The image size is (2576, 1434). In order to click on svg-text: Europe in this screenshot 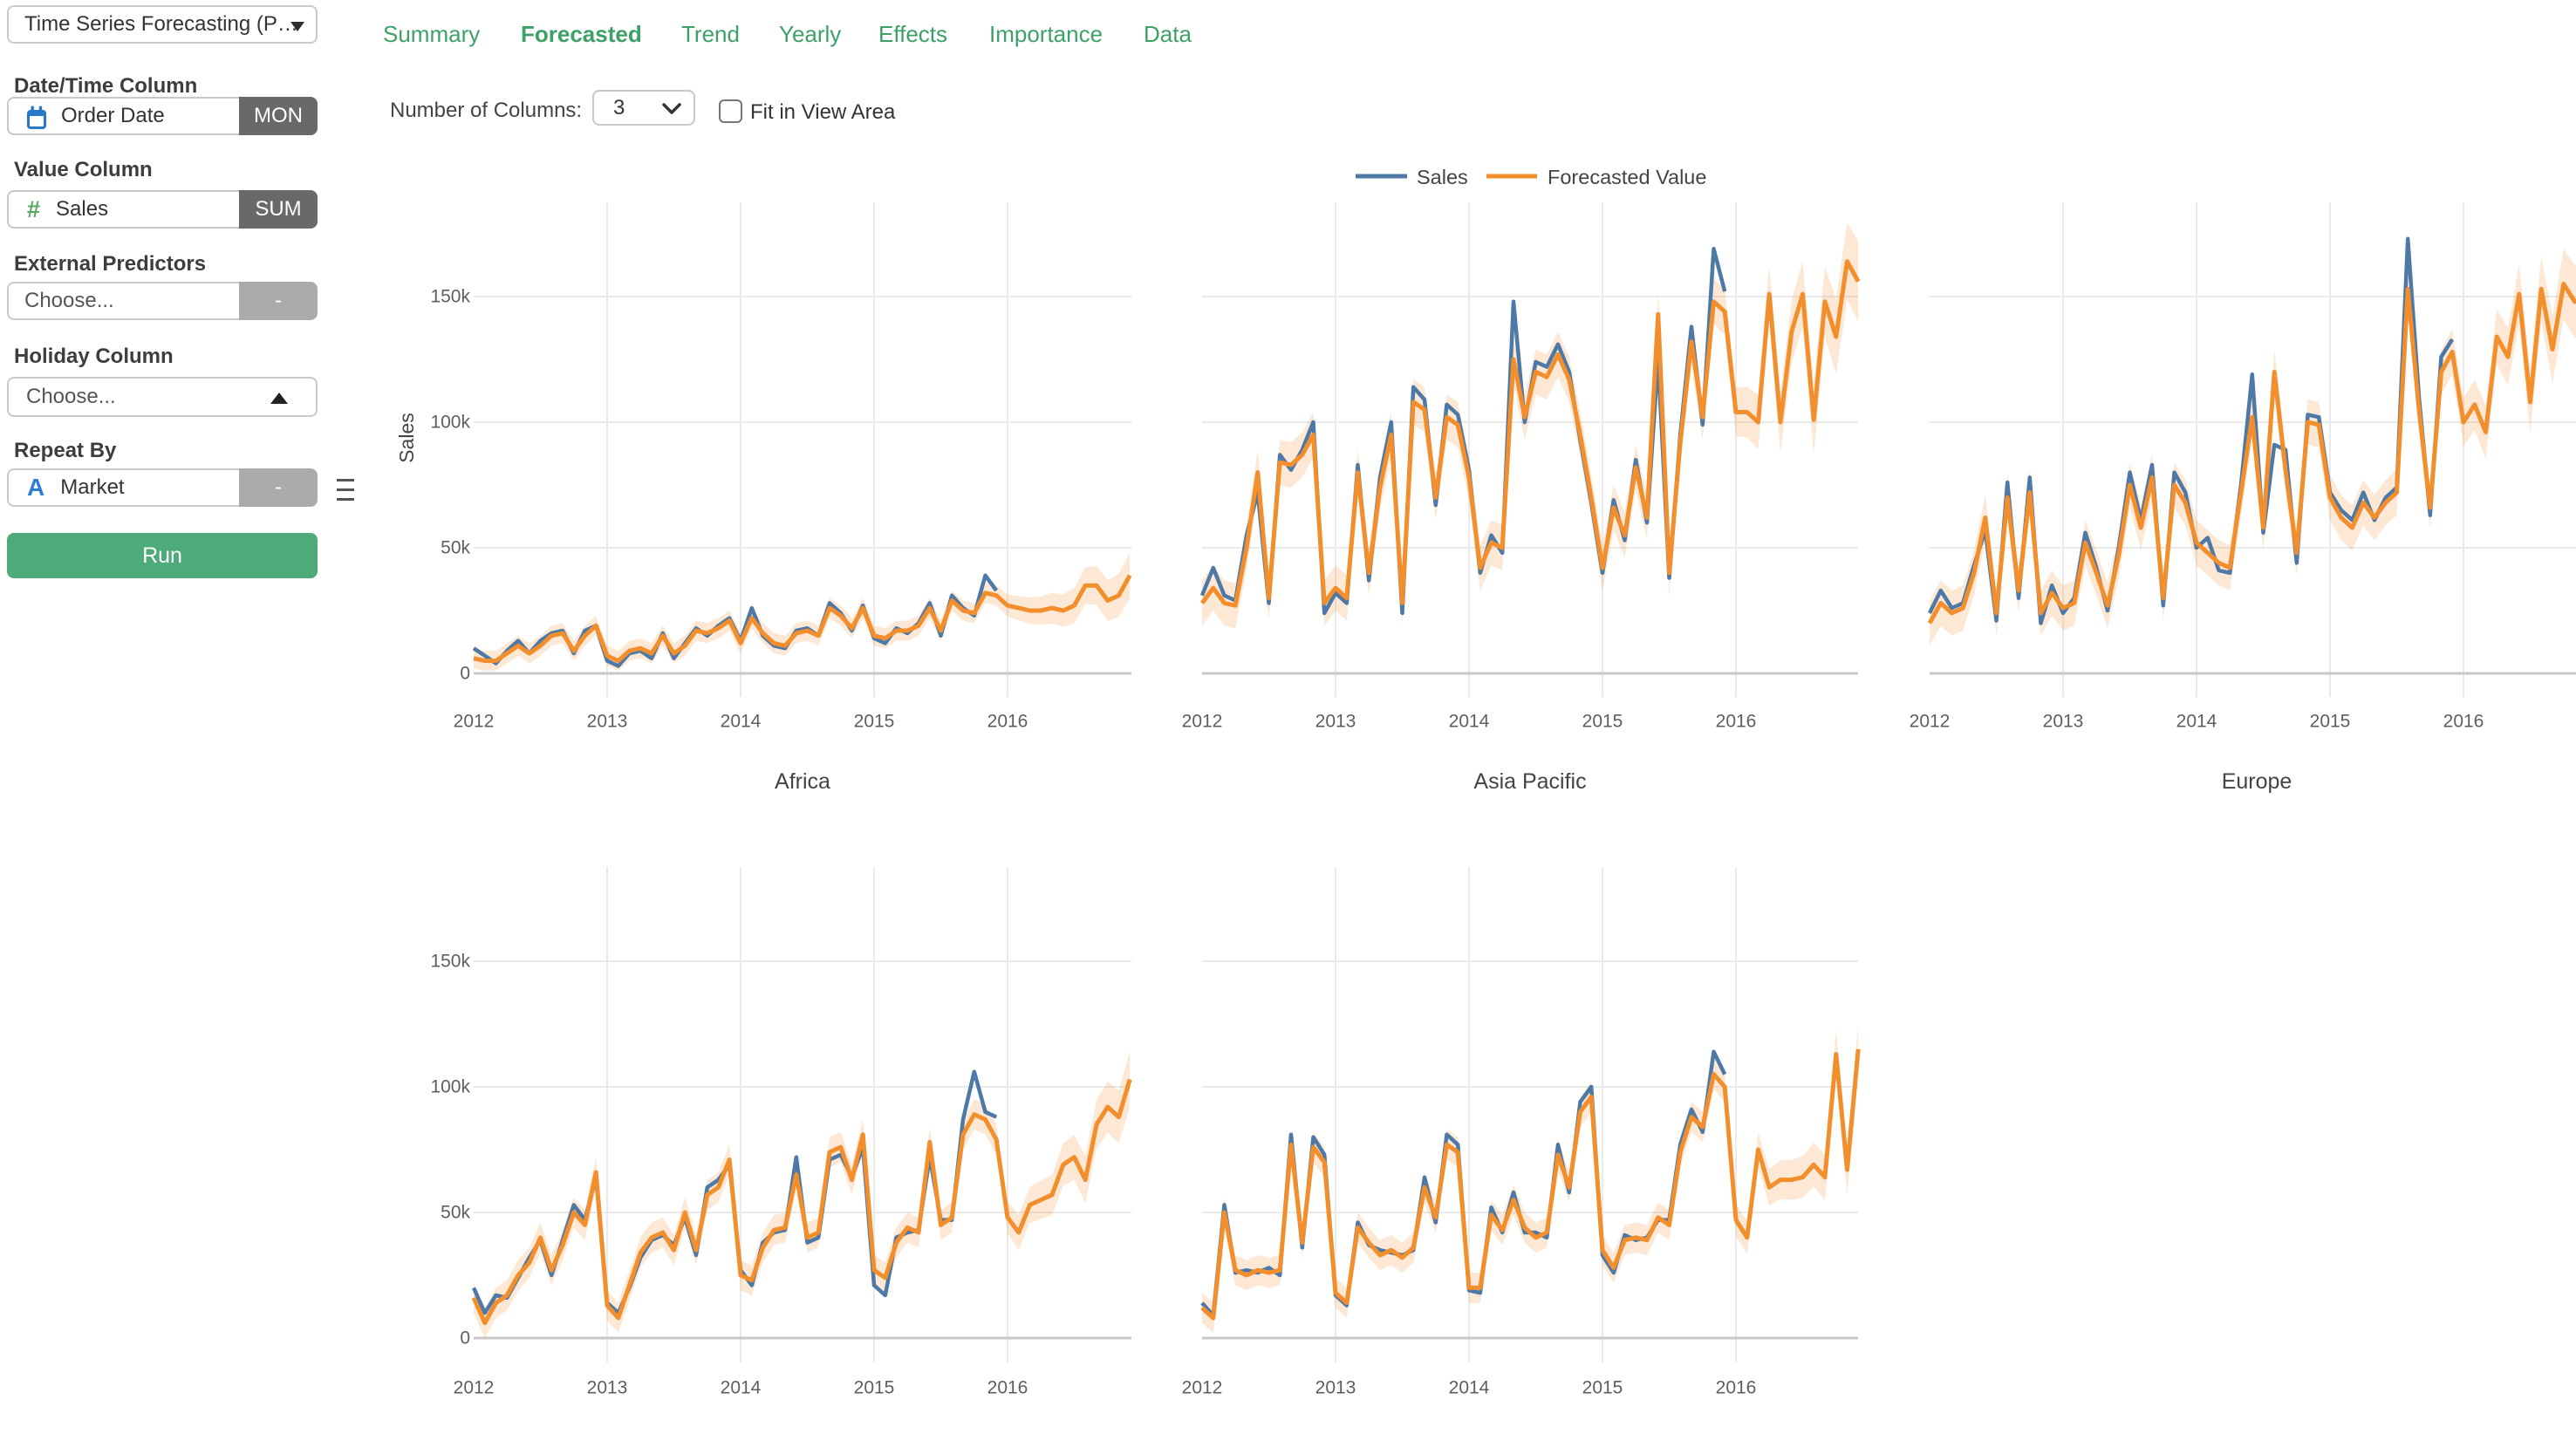, I will do `click(2257, 781)`.